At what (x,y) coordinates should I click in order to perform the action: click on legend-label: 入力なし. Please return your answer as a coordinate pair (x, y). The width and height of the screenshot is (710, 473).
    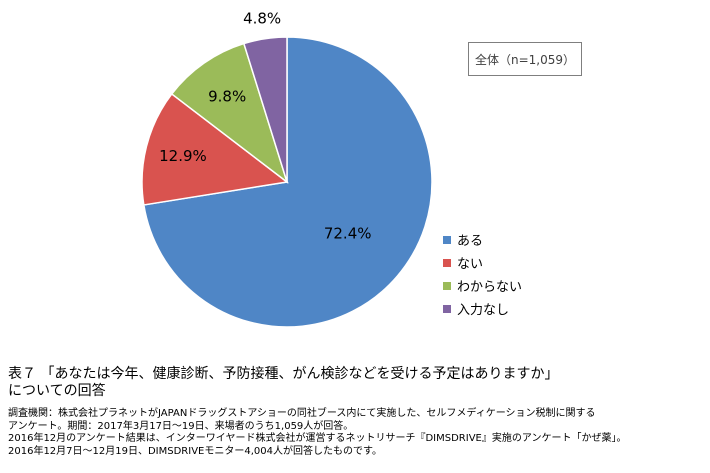
    Looking at the image, I should click on (483, 310).